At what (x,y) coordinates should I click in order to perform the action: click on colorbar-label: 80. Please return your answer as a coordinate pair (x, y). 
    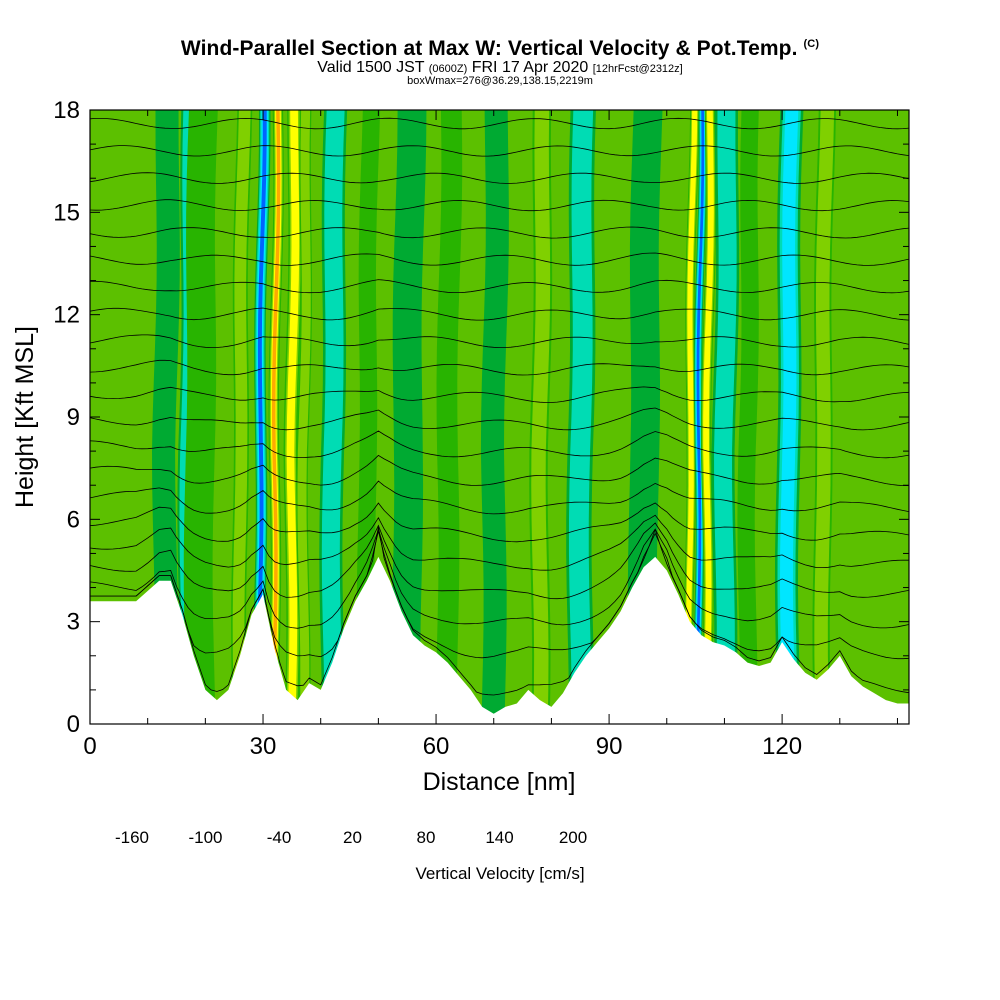
    Looking at the image, I should click on (426, 837).